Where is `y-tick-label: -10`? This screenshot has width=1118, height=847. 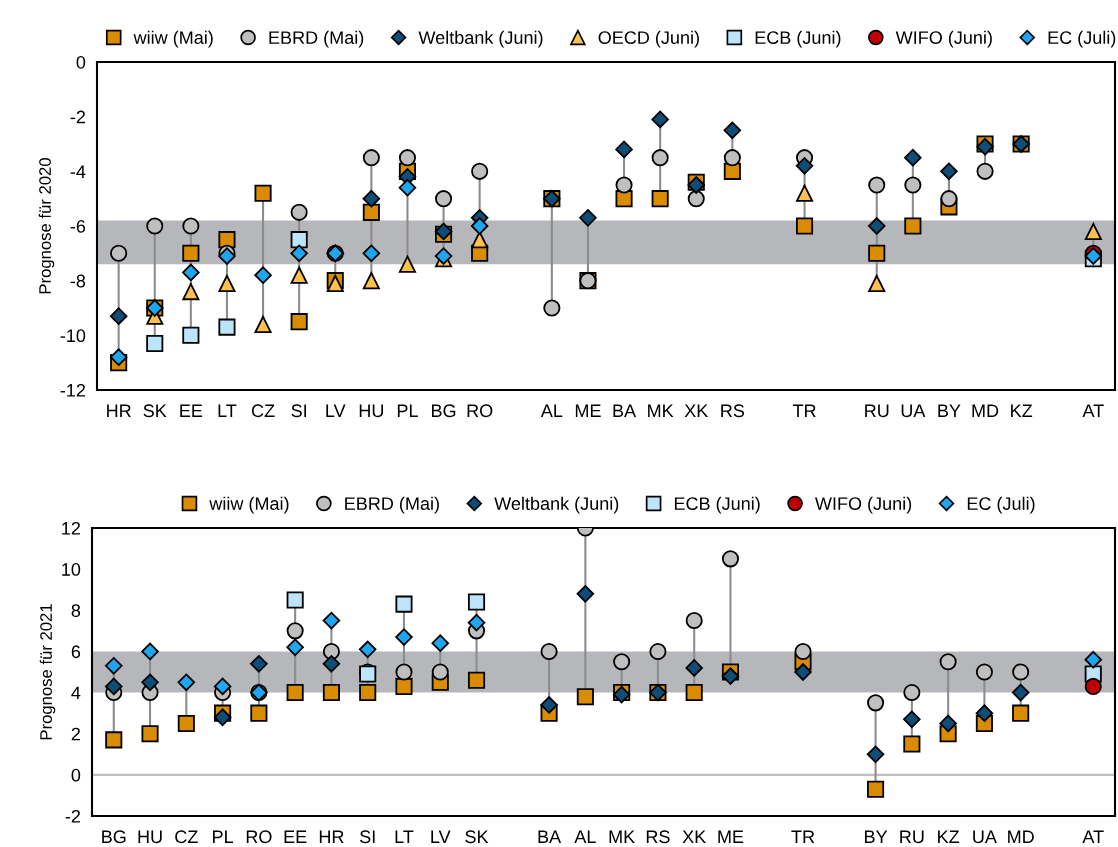 y-tick-label: -10 is located at coordinates (73, 336).